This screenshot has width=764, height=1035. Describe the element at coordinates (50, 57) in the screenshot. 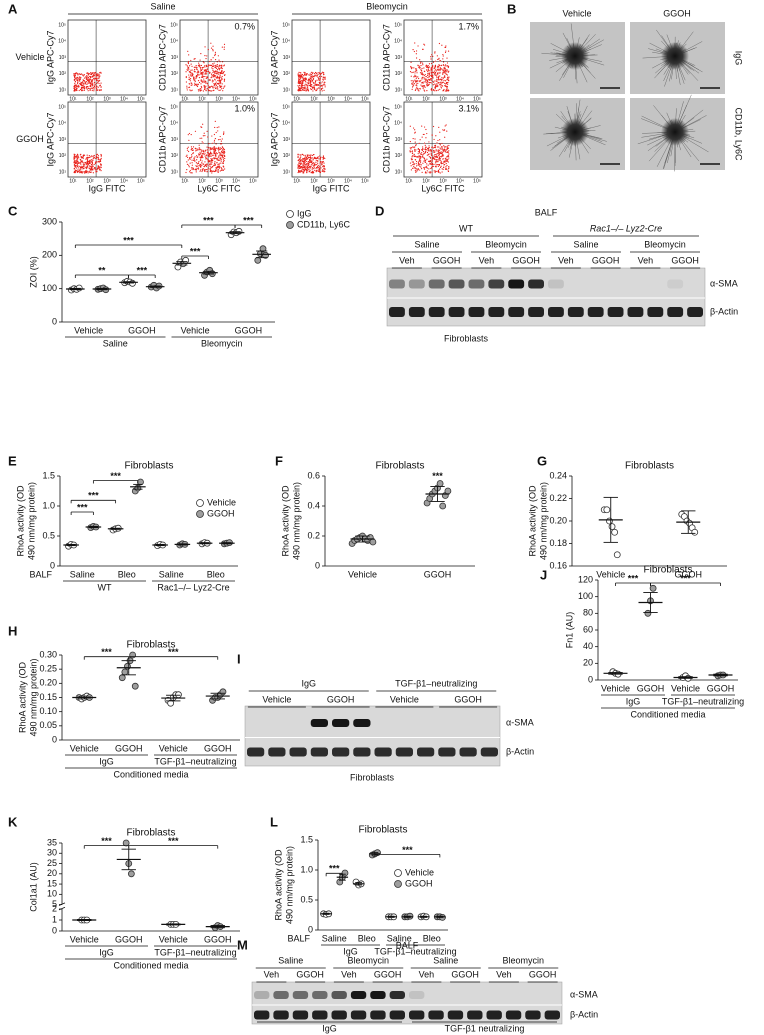

I see `axis-label: IgG APC-Cy7` at that location.